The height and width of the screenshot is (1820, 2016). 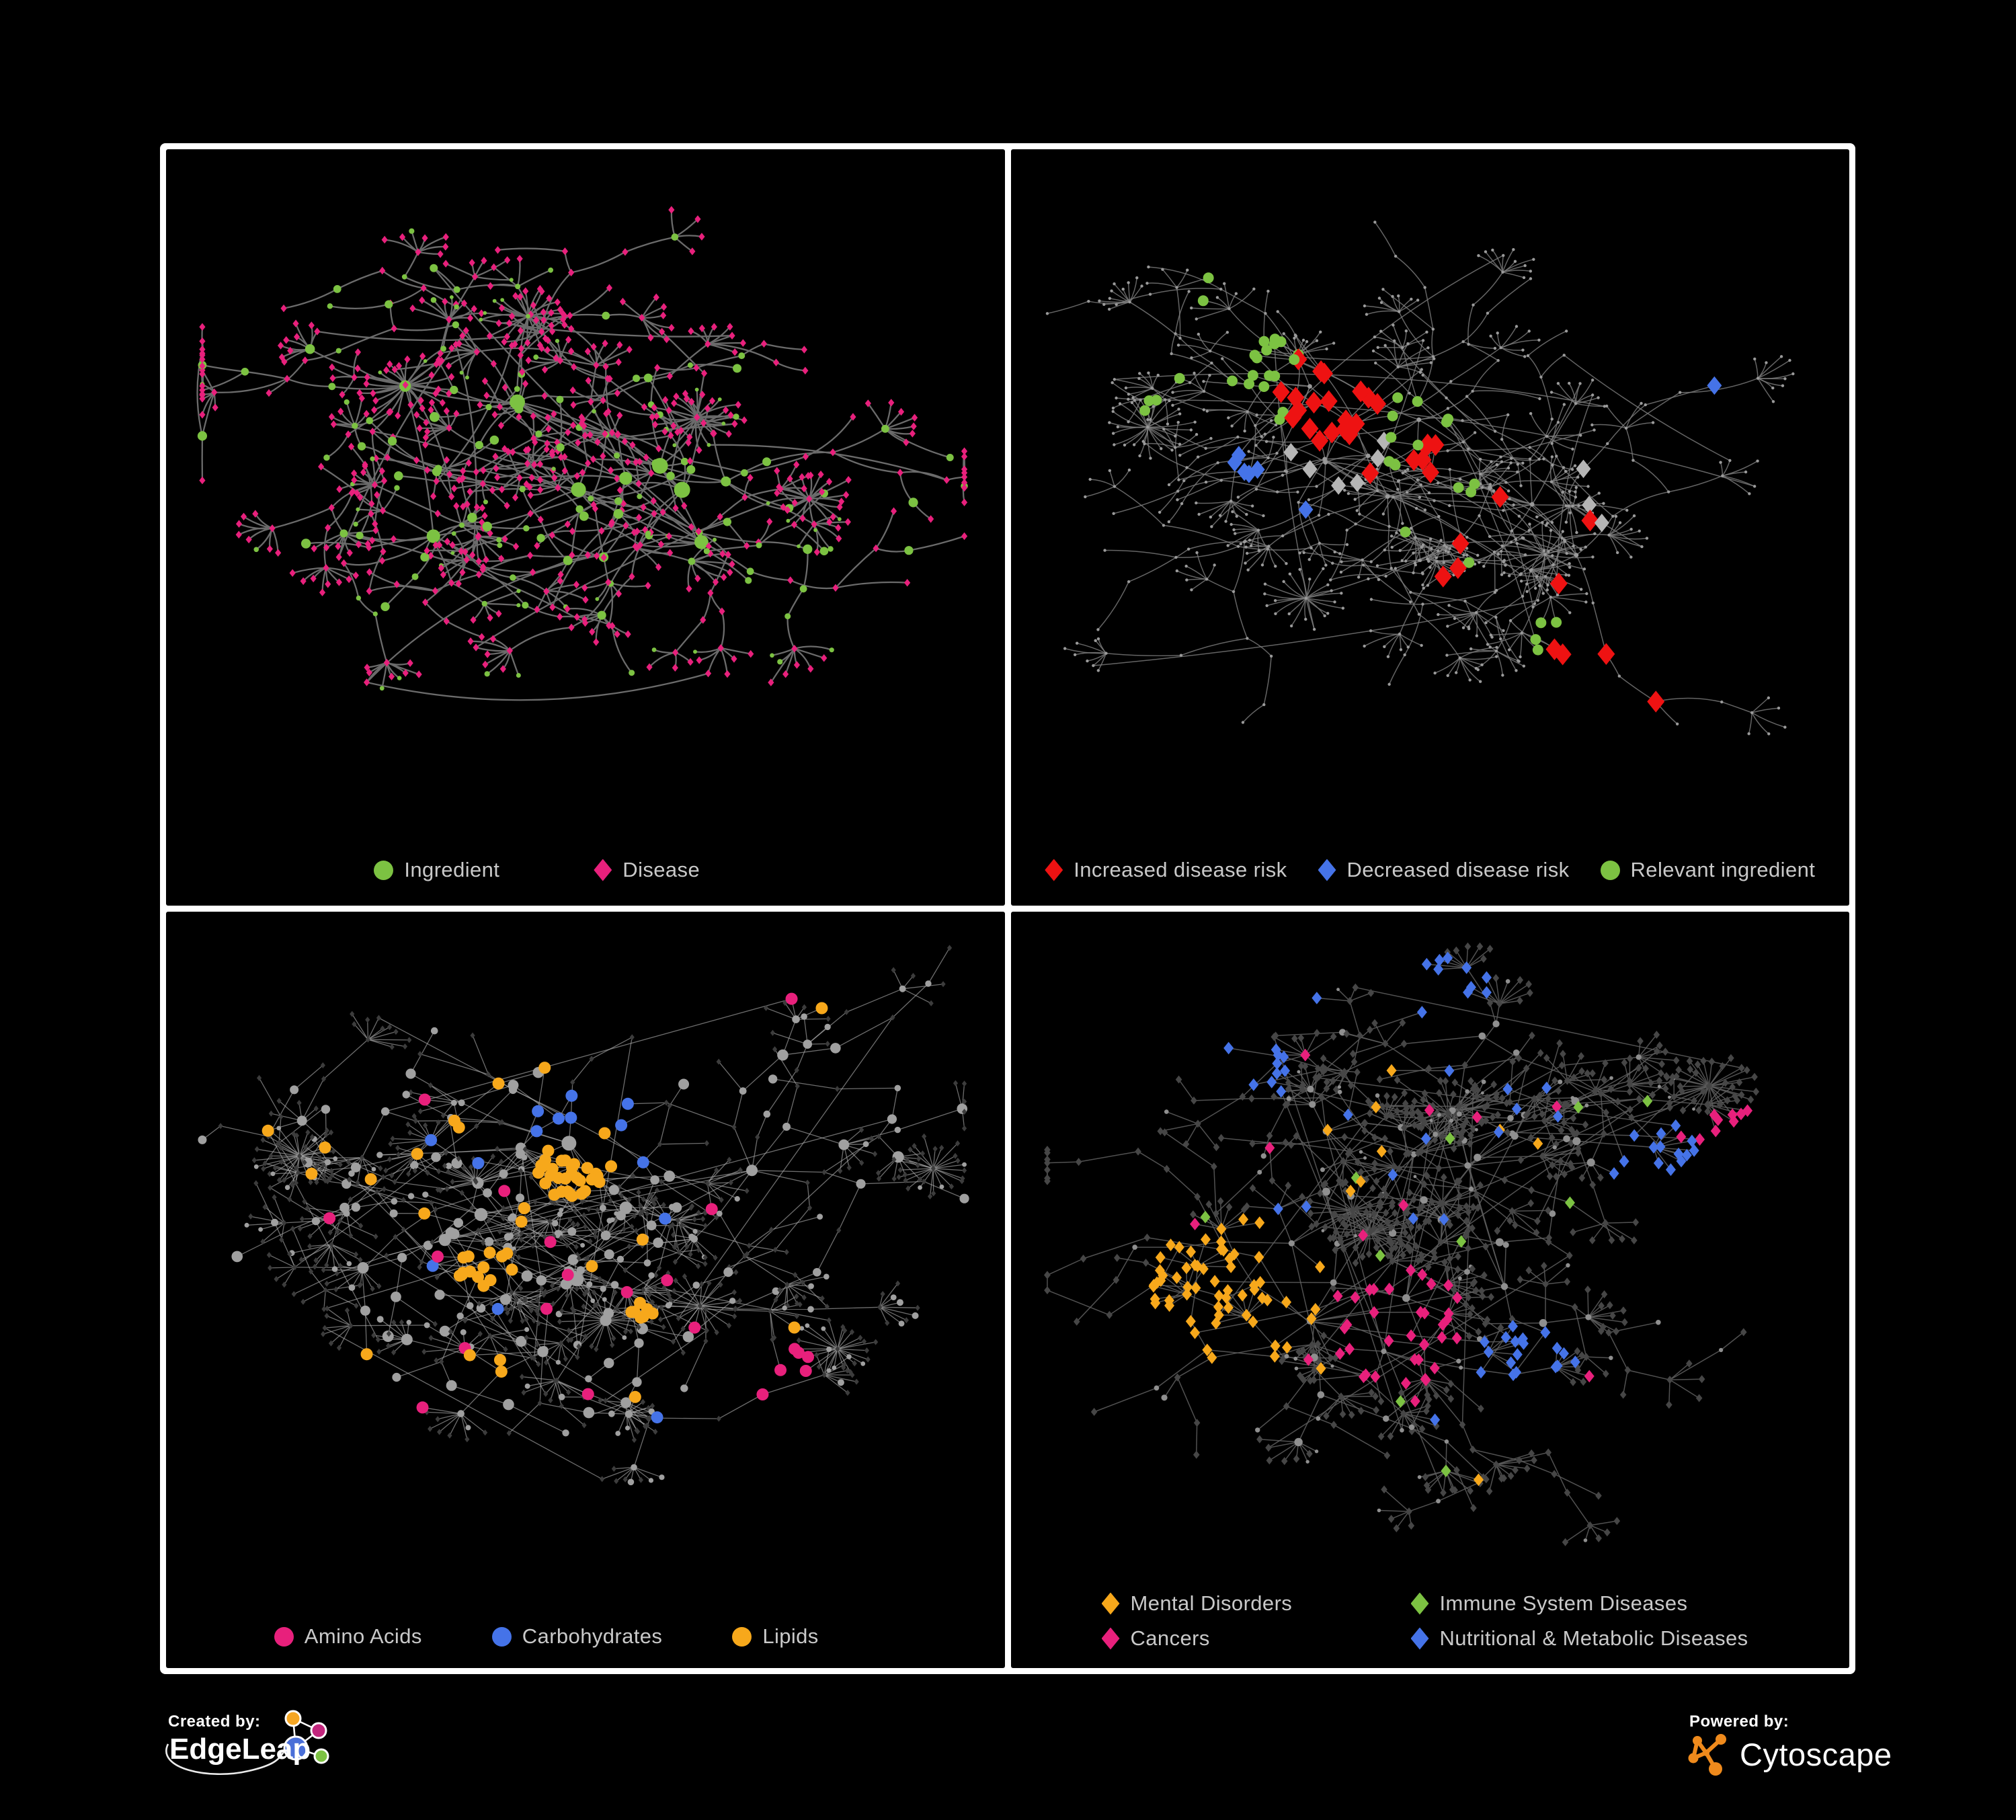 I want to click on edgeleap-logo: EdgeLeap, so click(x=247, y=1743).